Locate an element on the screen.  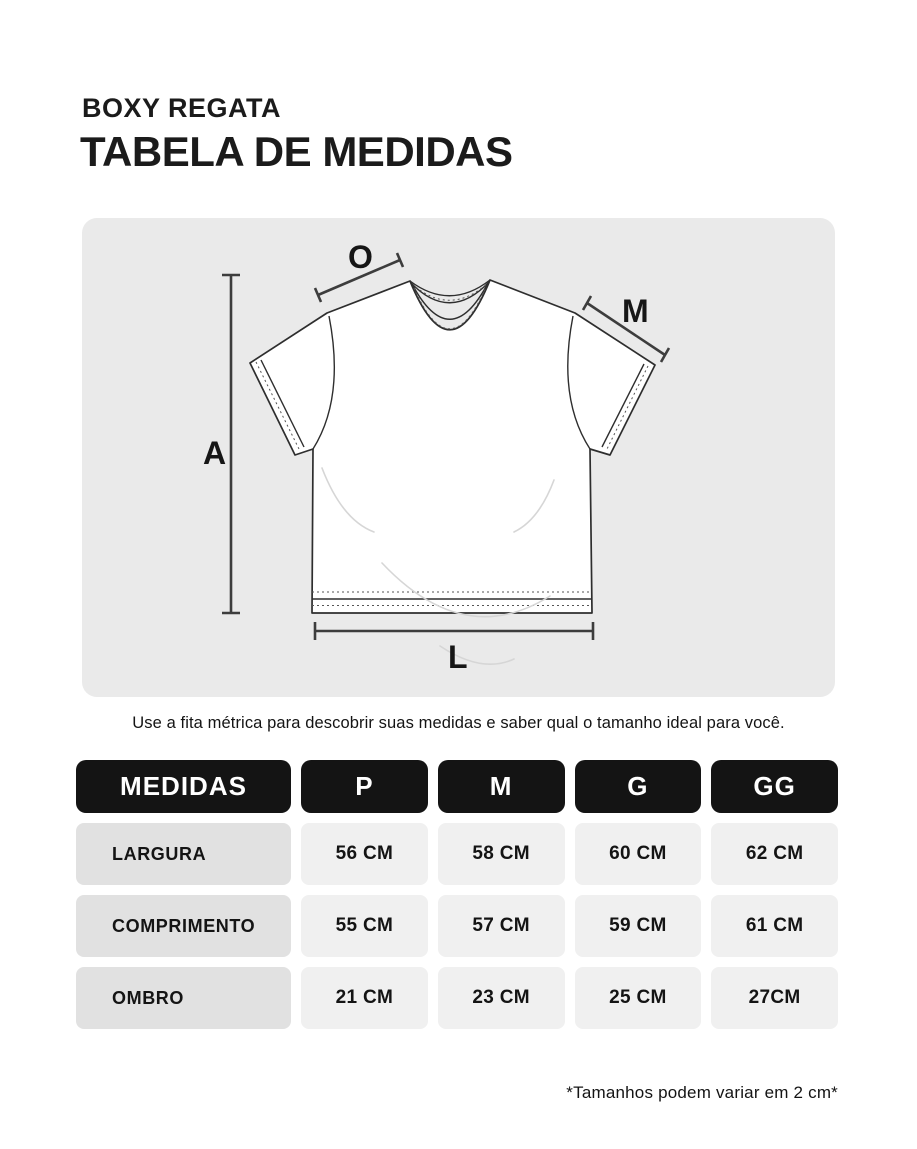
value-largura-gg: 62 CM is located at coordinates (774, 854).